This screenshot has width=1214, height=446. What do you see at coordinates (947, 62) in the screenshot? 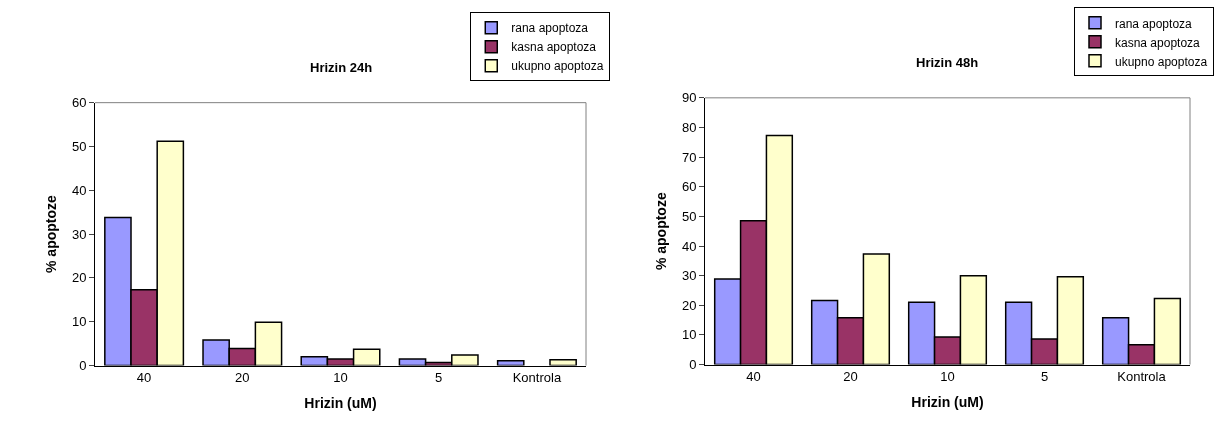
I see `chart-title: Hrizin 48h` at bounding box center [947, 62].